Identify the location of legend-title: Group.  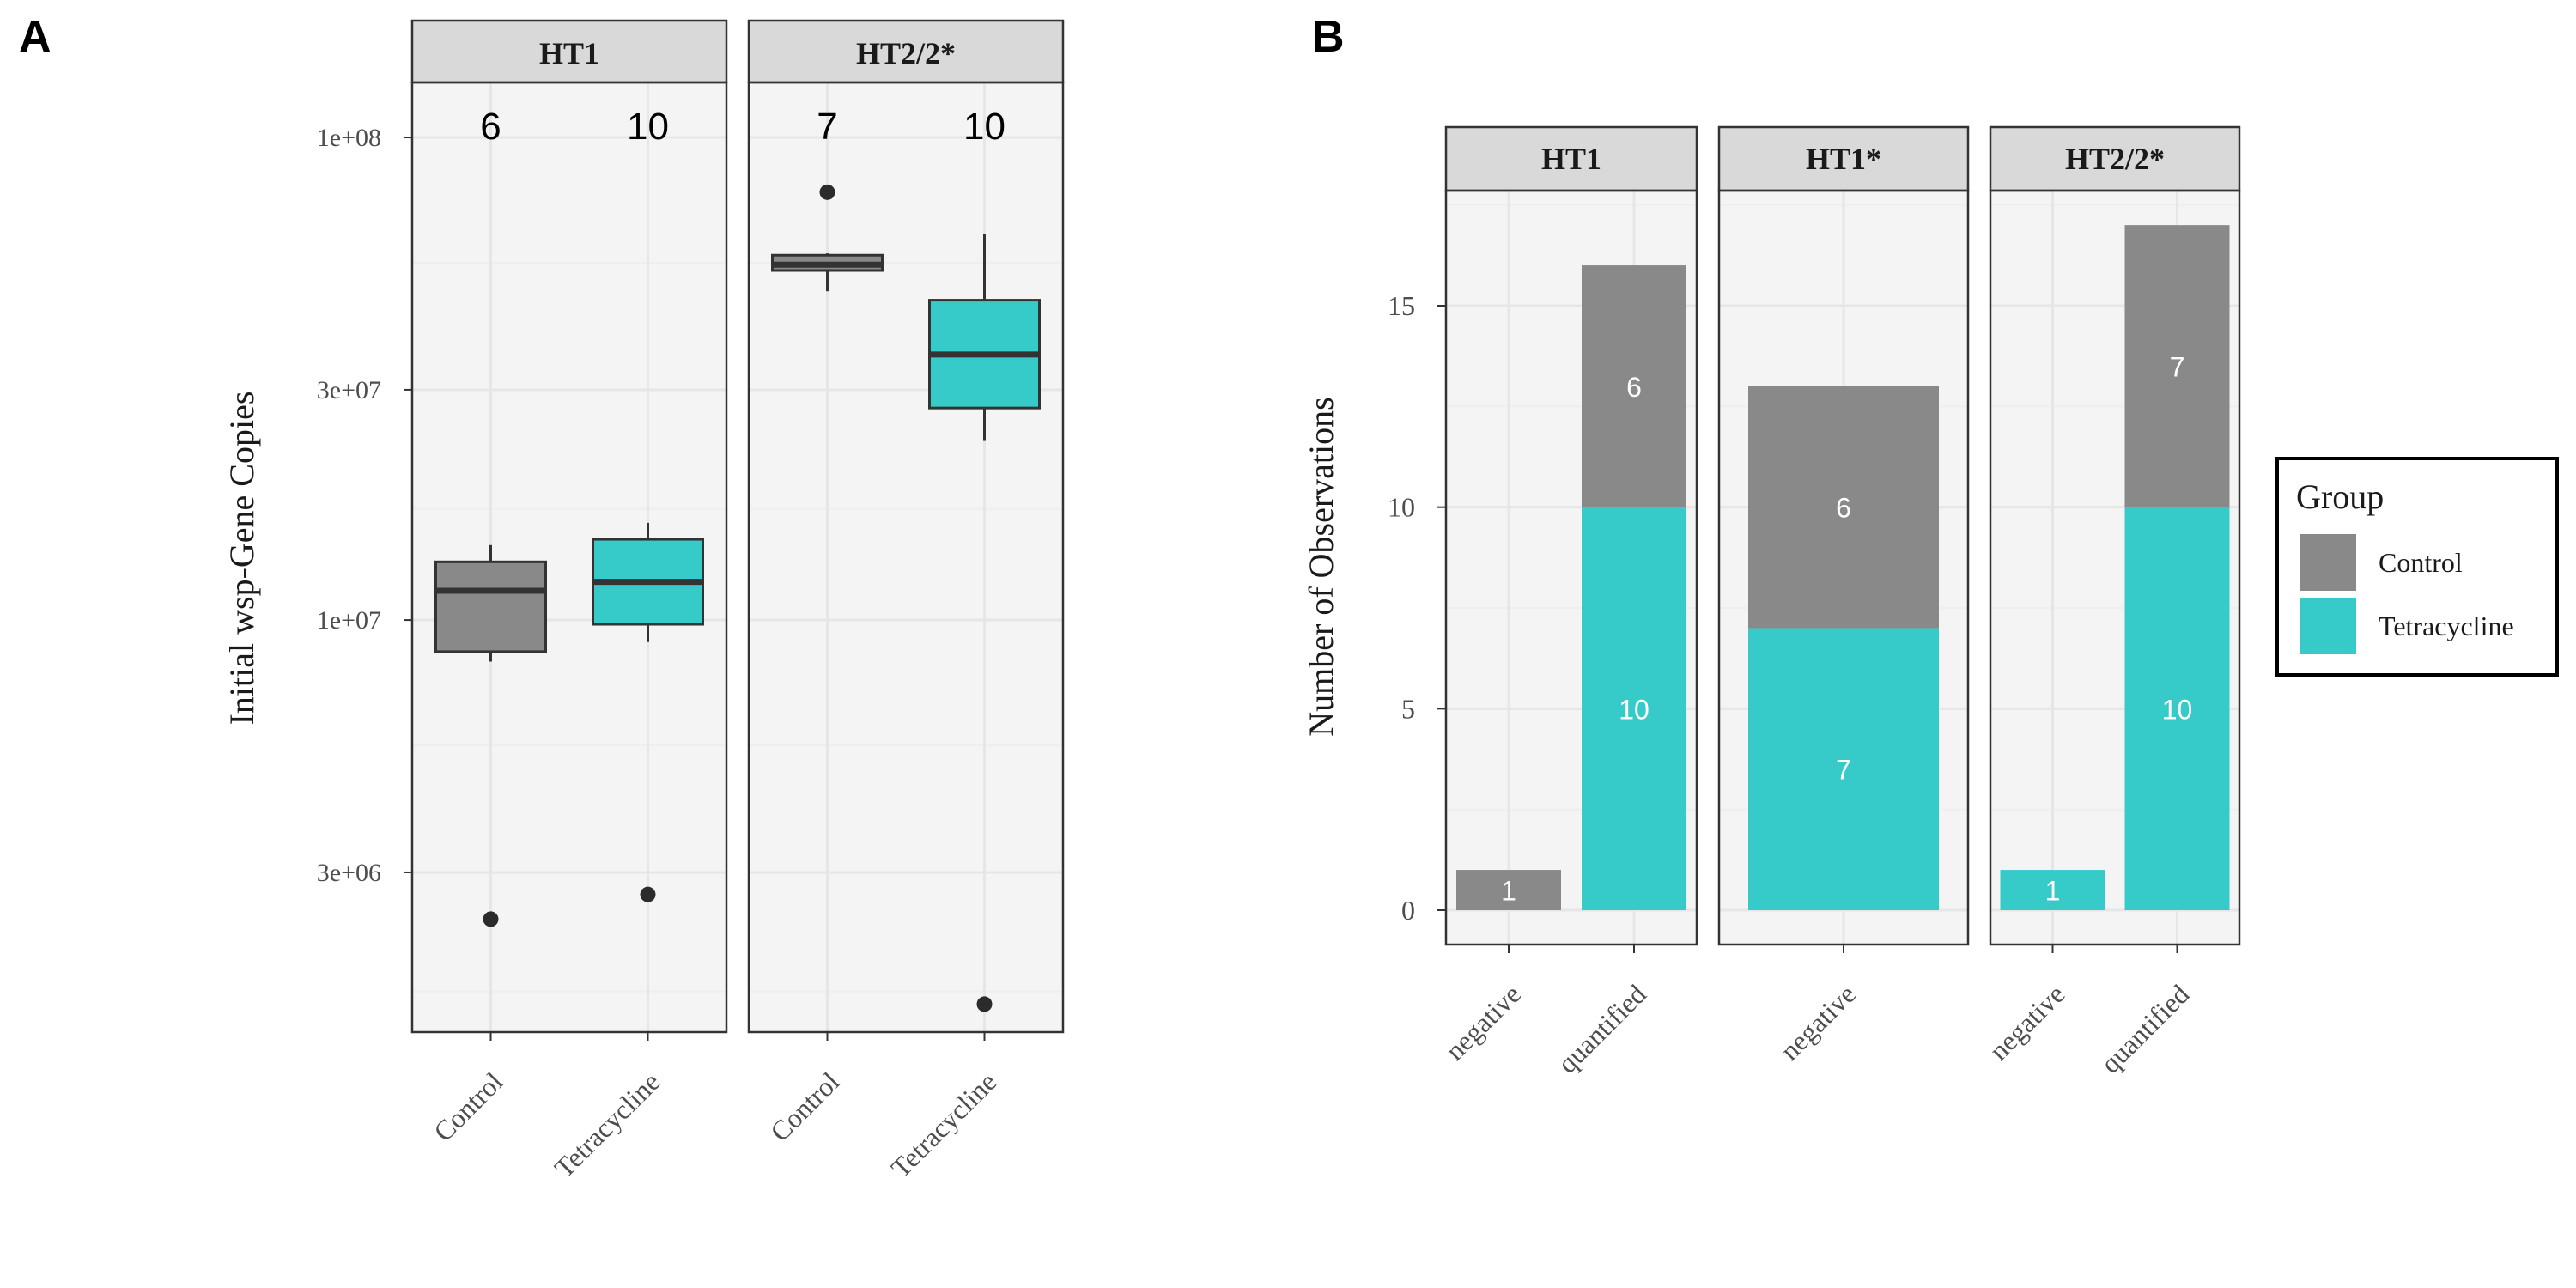
(2340, 497).